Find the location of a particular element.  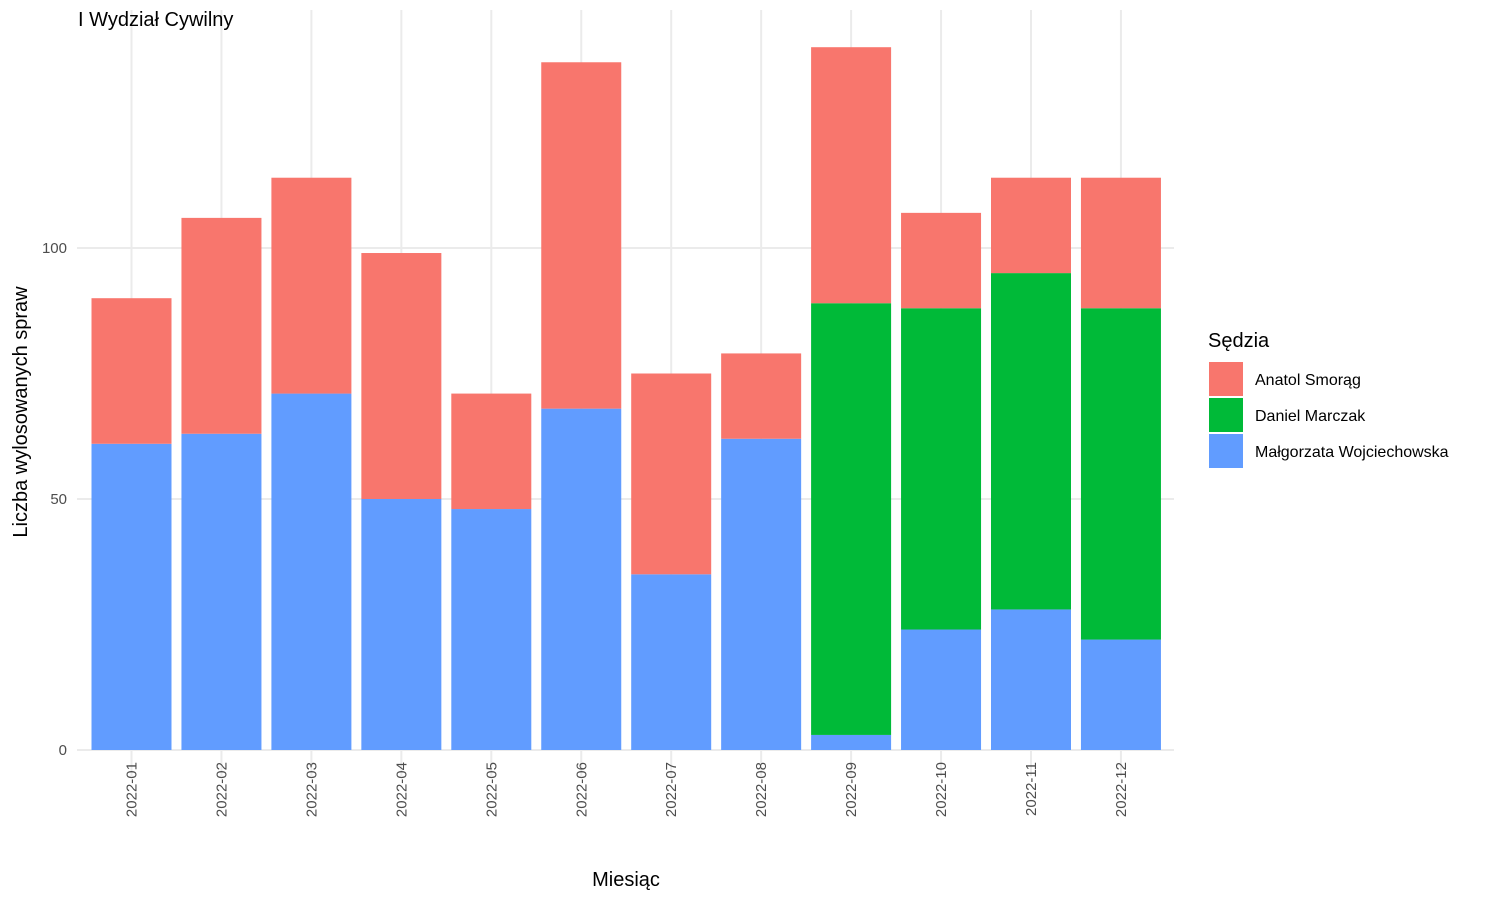

legend-label: Anatol Smorąg is located at coordinates (1308, 380).